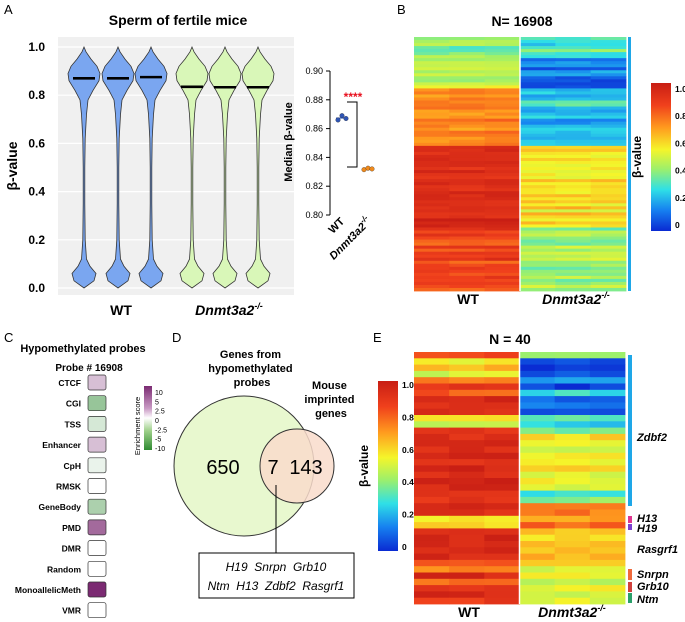 The image size is (685, 622). Describe the element at coordinates (647, 529) in the screenshot. I see `heatmap-e-gene-label: H19` at that location.